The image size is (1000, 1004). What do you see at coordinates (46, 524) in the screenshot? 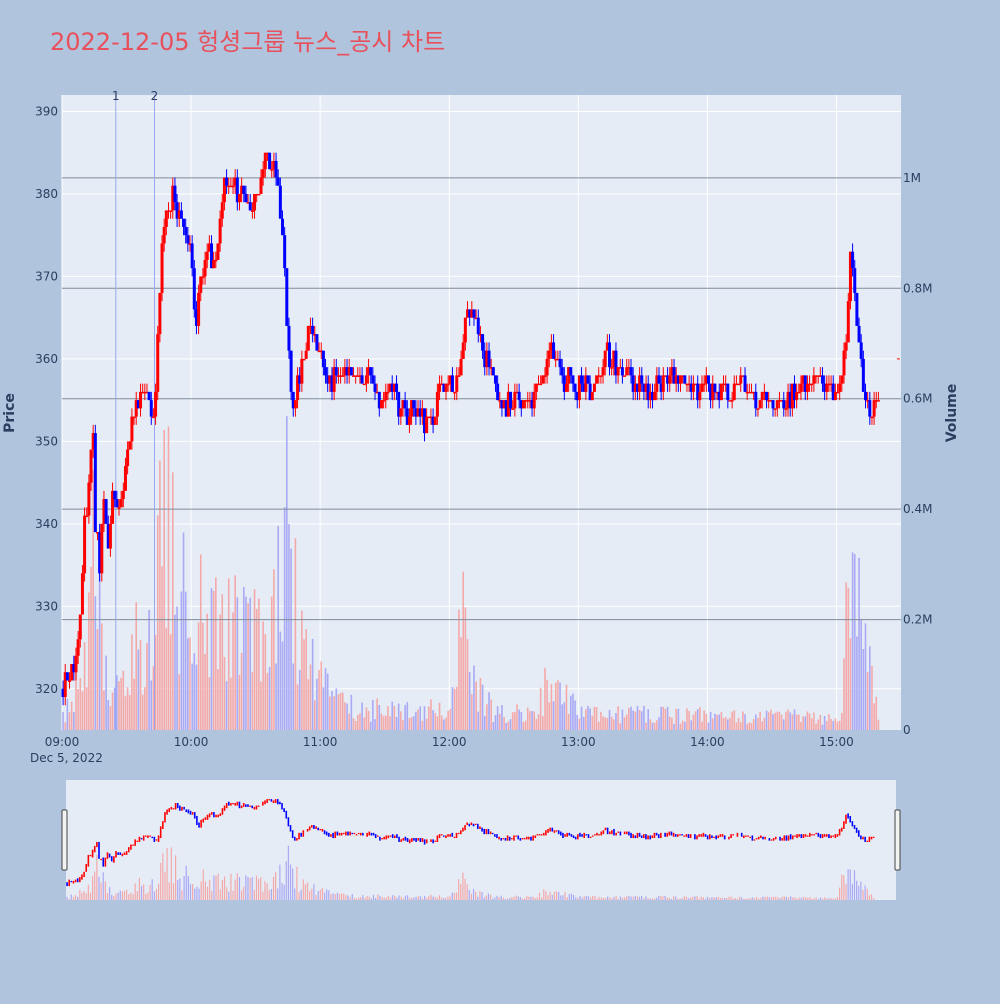
I see `y-tick-label: 340` at bounding box center [46, 524].